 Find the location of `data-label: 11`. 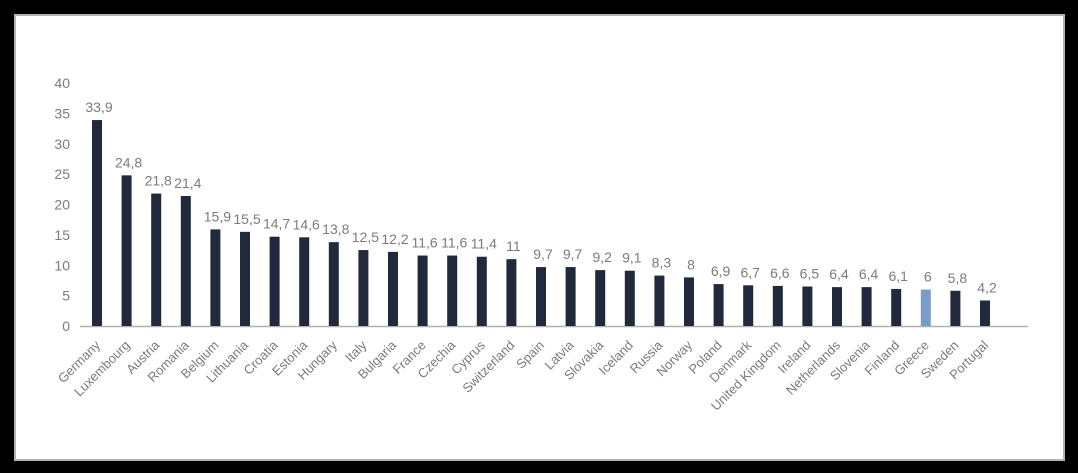

data-label: 11 is located at coordinates (513, 246).